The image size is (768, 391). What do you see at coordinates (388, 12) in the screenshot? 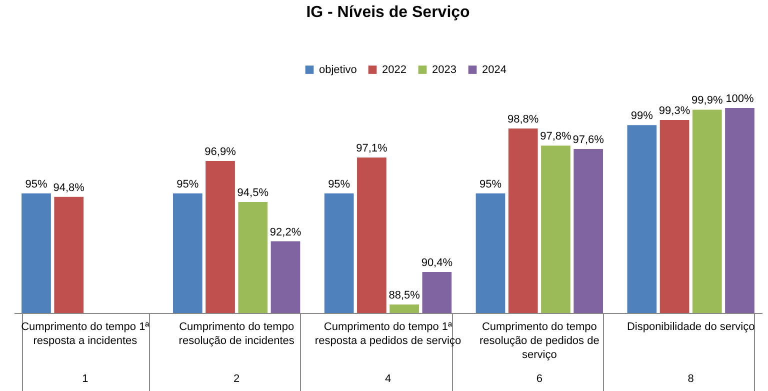
I see `chart-title: IG - Níveis de Serviço` at bounding box center [388, 12].